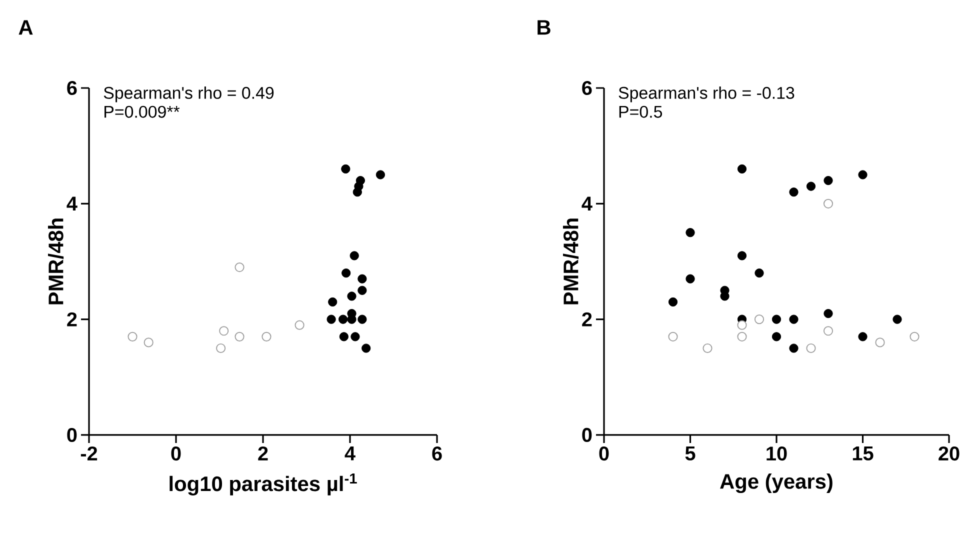  Describe the element at coordinates (350, 453) in the screenshot. I see `x-tick-label: 4` at that location.